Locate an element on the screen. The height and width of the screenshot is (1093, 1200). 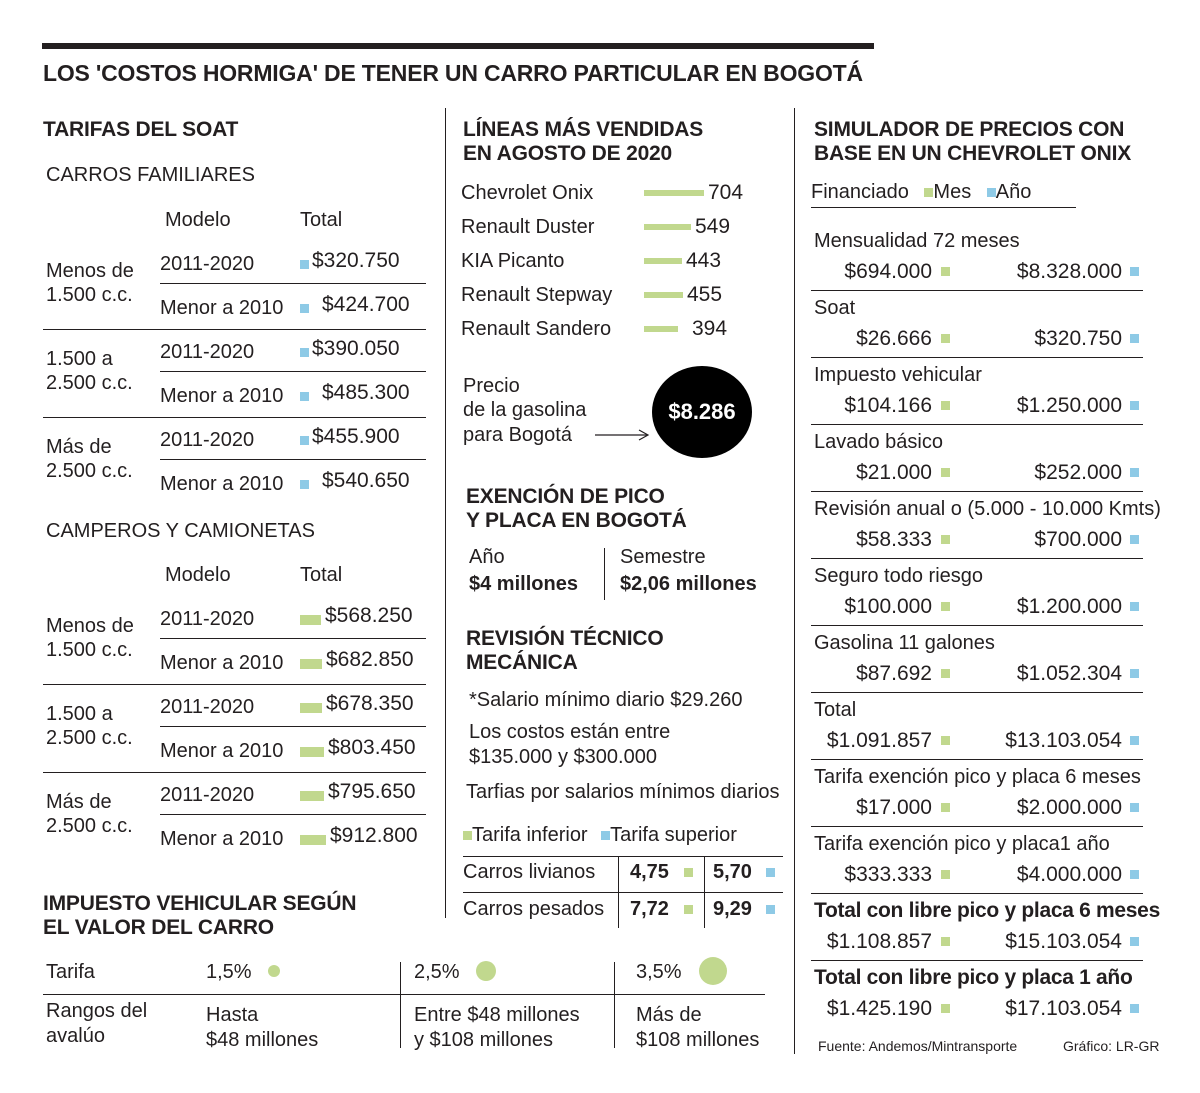
exencion-anio-value: $4 millones is located at coordinates (523, 584).